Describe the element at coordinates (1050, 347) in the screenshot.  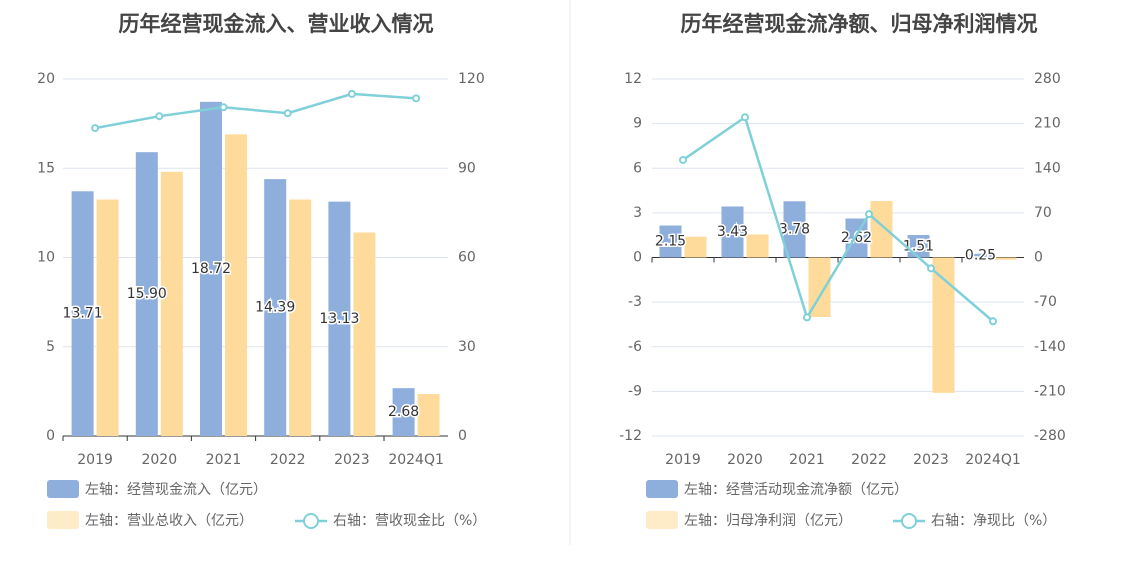
I see `right-axis-tick: -140` at that location.